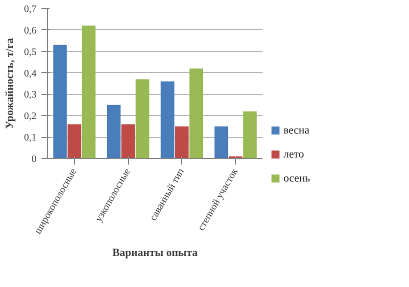 The width and height of the screenshot is (409, 287). What do you see at coordinates (30, 52) in the screenshot?
I see `y-tick-label: 0,5` at bounding box center [30, 52].